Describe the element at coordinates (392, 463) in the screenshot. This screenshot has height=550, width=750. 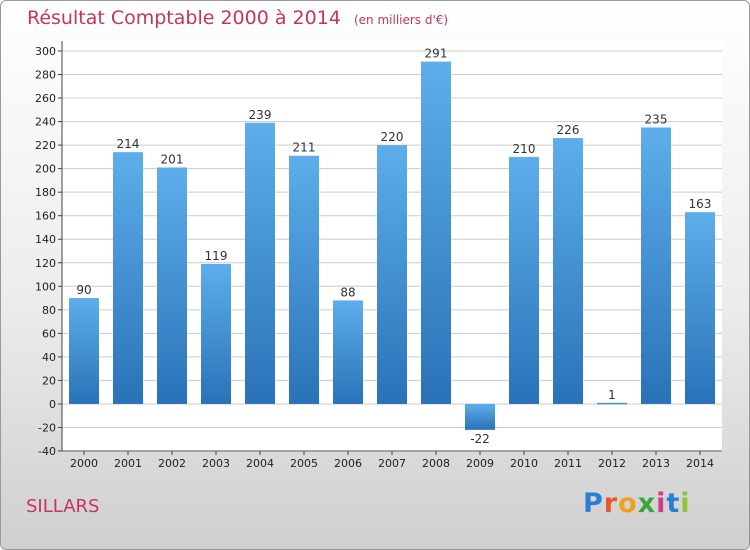
I see `x-tick-label: 2007` at that location.